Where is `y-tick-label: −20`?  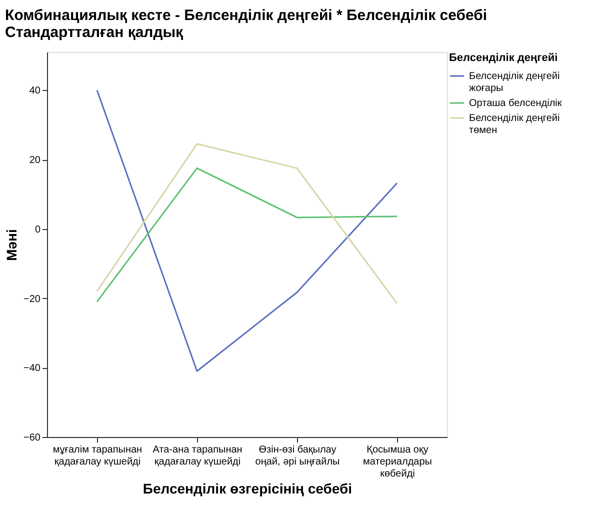
y-tick-label: −20 is located at coordinates (32, 299).